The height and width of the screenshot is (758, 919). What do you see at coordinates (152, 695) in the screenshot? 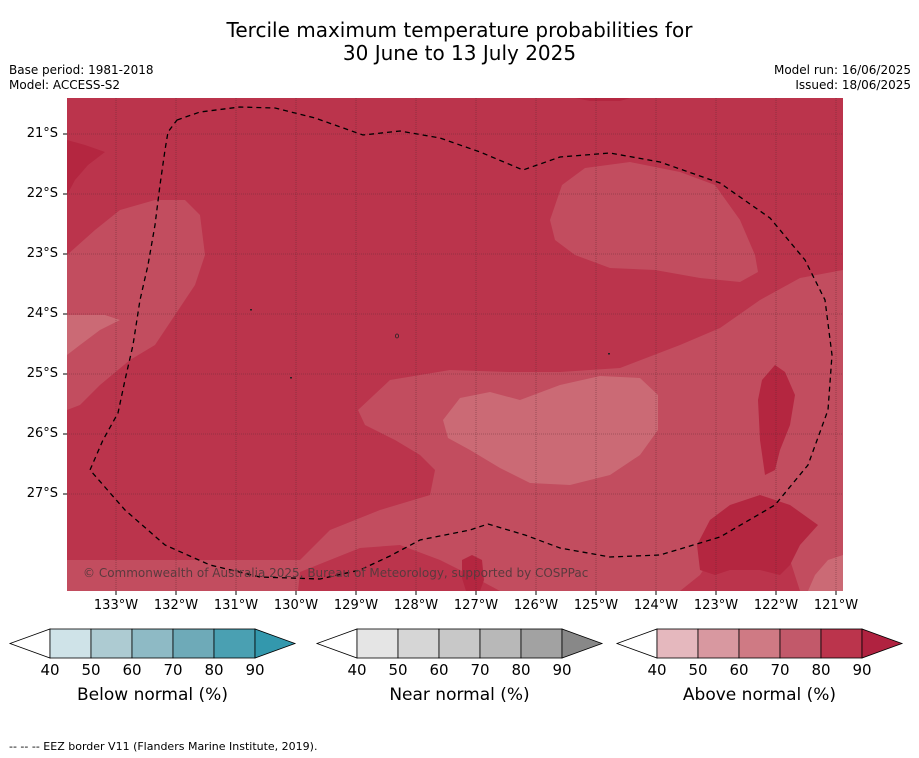
I see `colorbar-title: Below normal (%)` at bounding box center [152, 695].